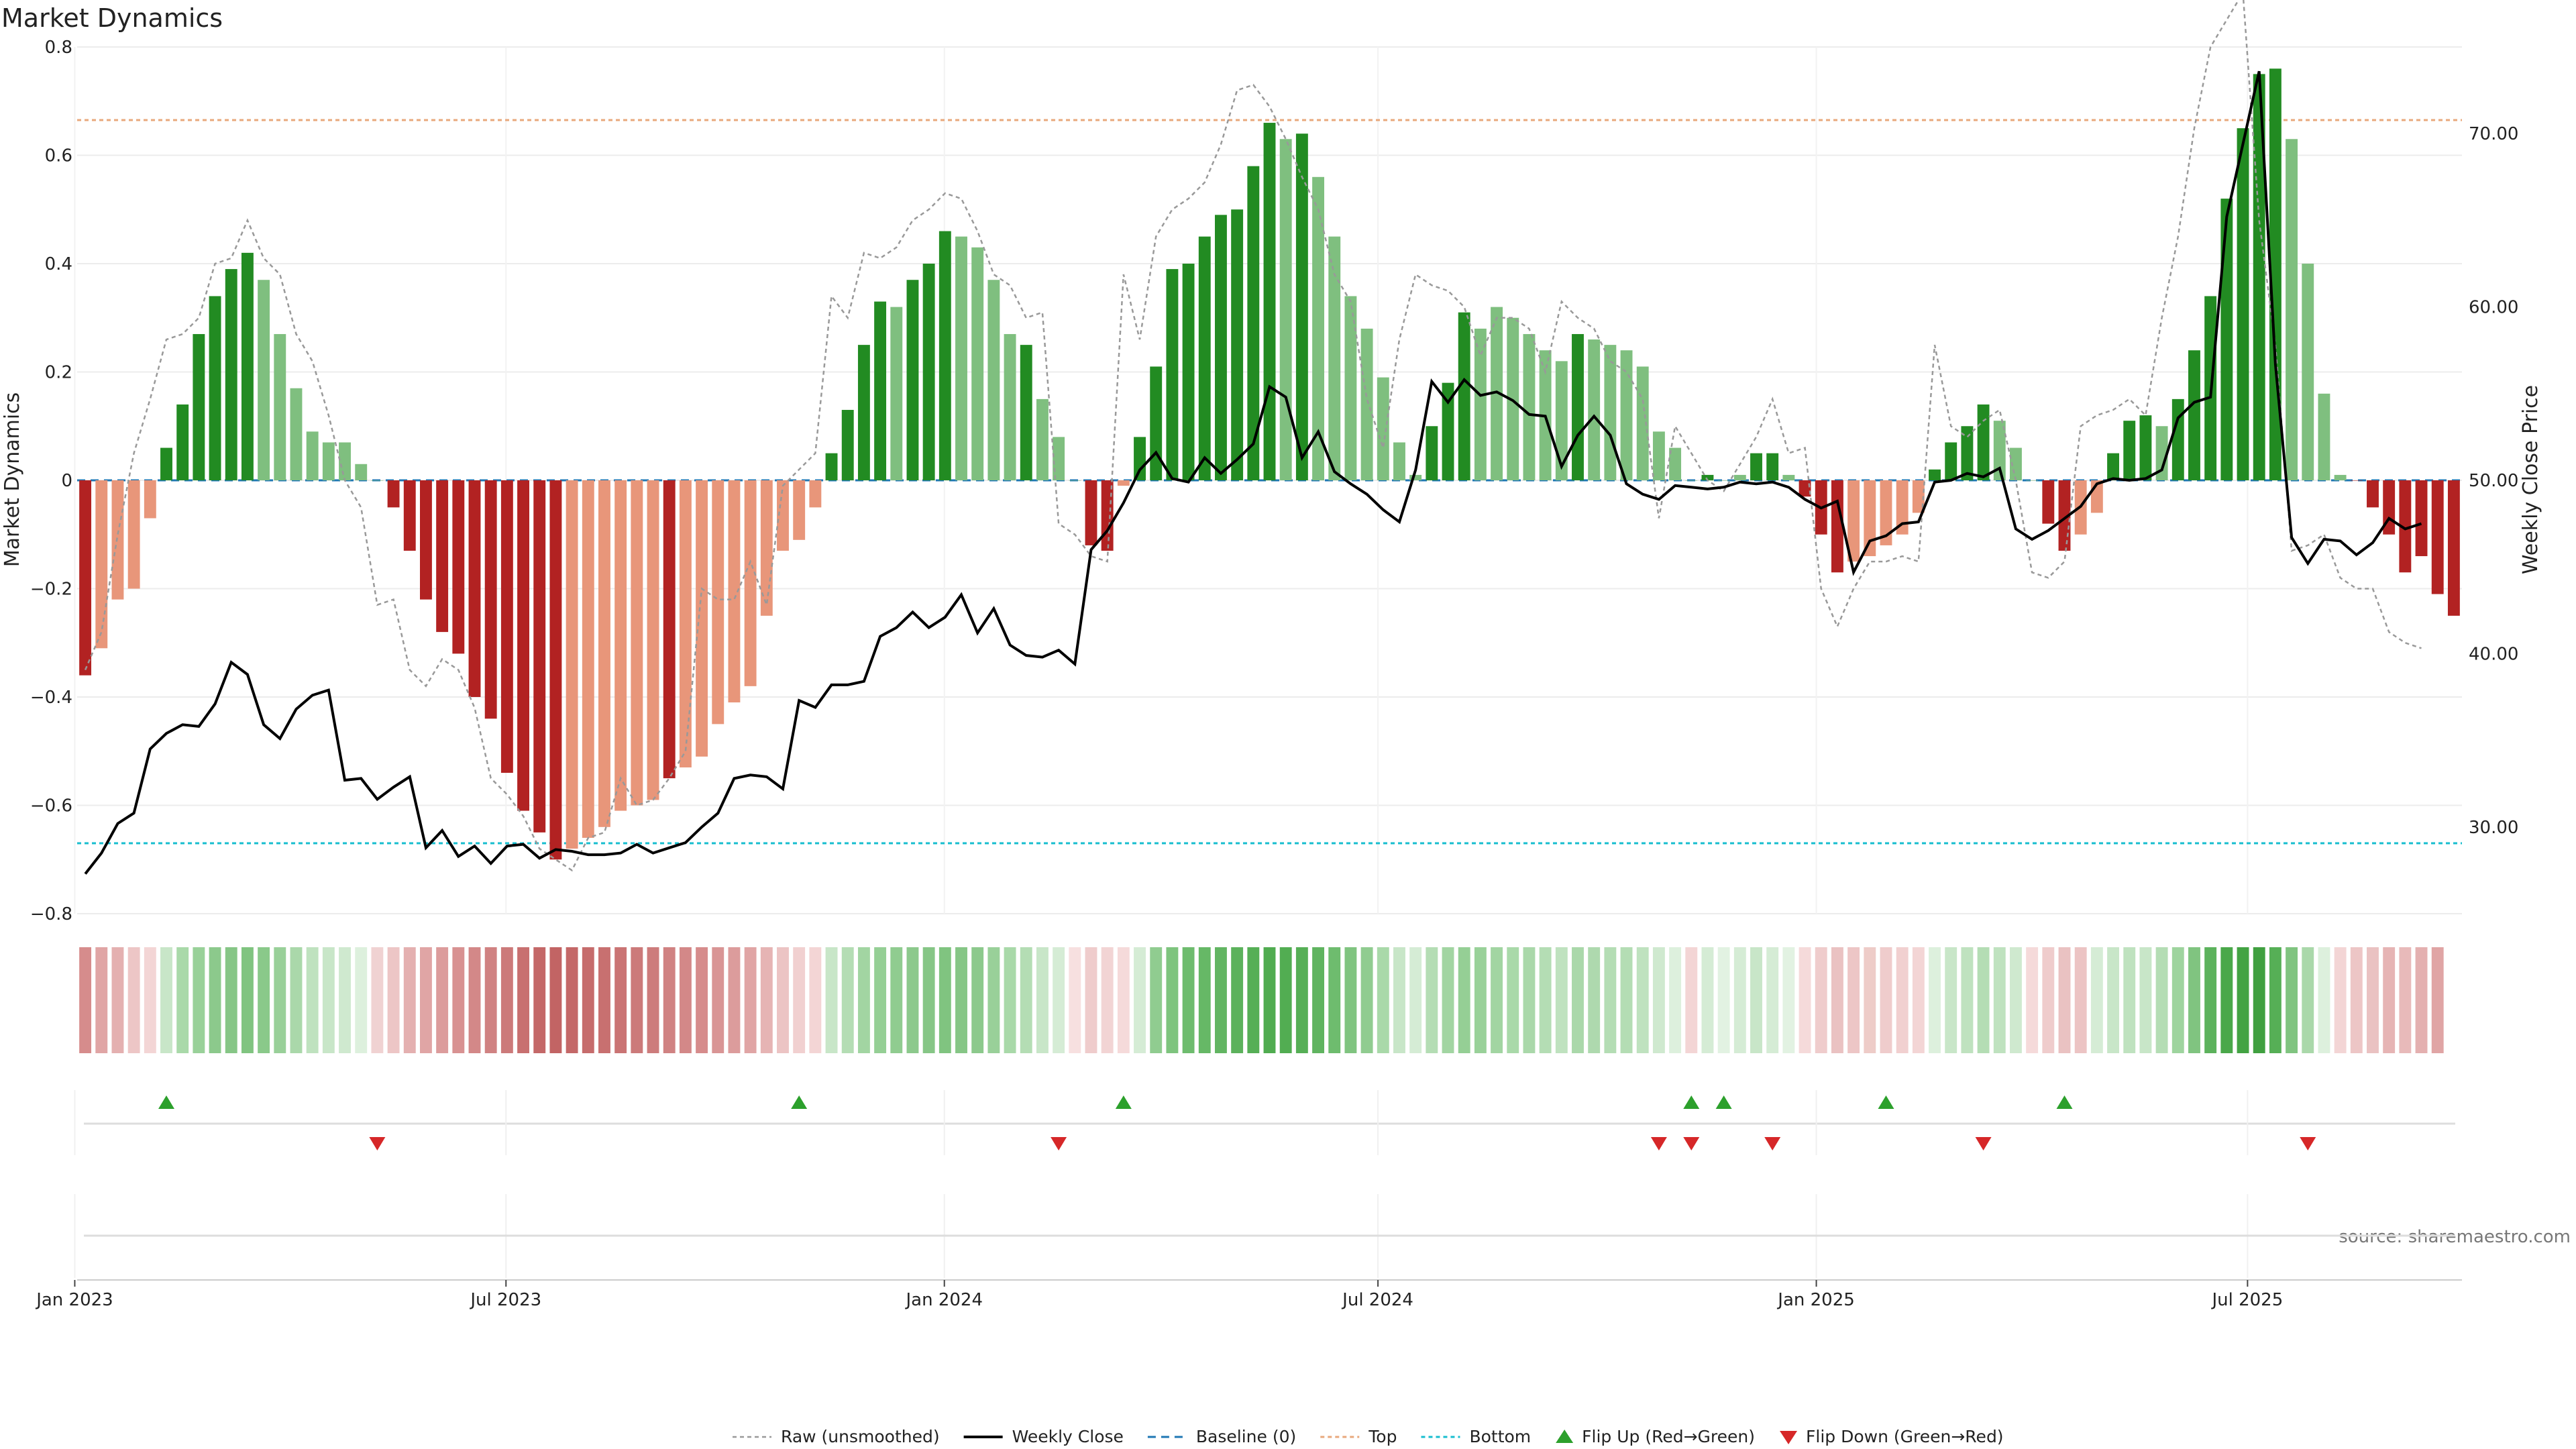 The height and width of the screenshot is (1449, 2576). I want to click on legend-label: Top, so click(1382, 1436).